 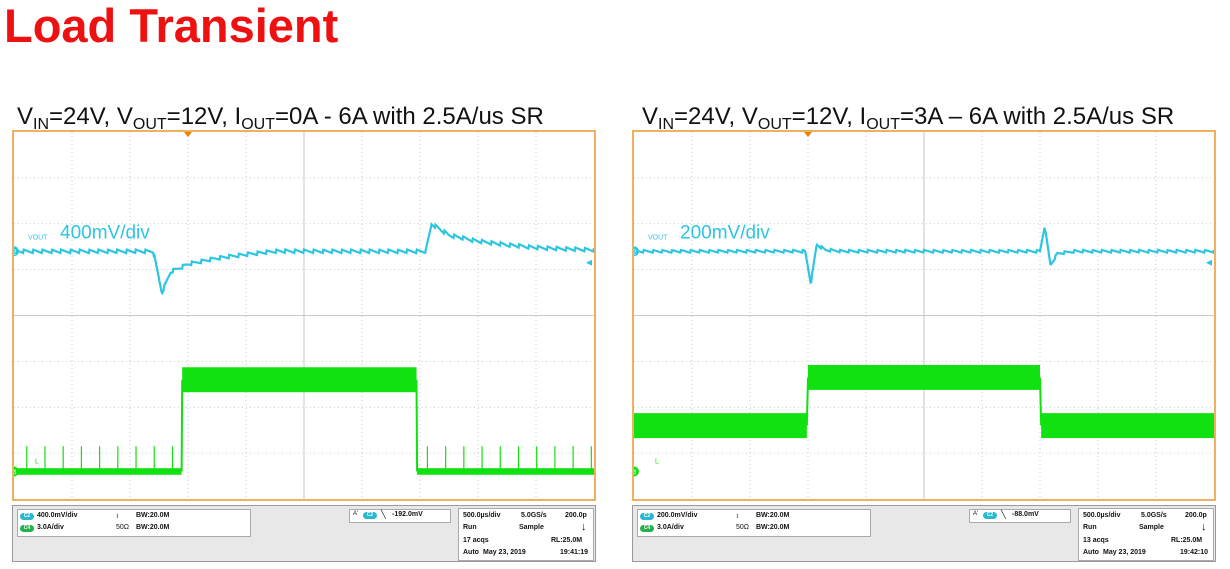 I want to click on acq-count: 17 acqs, so click(x=476, y=540).